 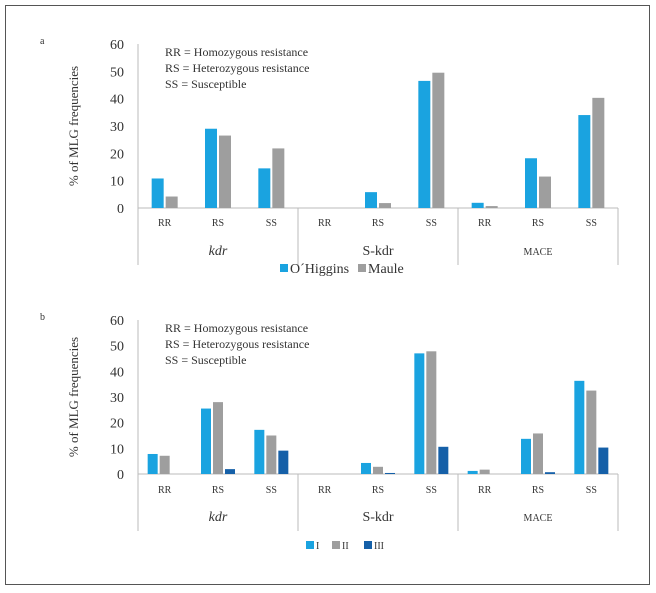 I want to click on legend-label: Maule, so click(x=386, y=269).